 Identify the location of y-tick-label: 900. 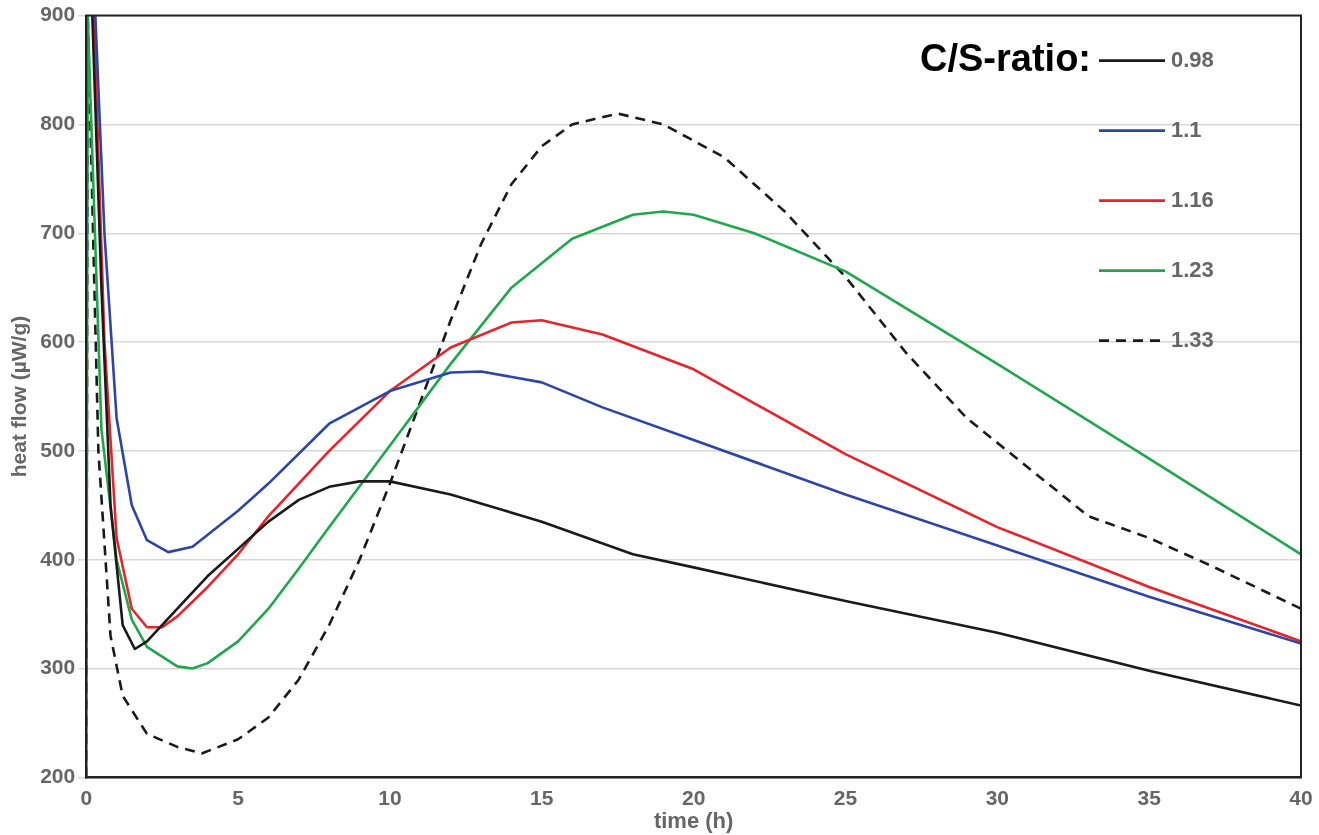
(58, 14).